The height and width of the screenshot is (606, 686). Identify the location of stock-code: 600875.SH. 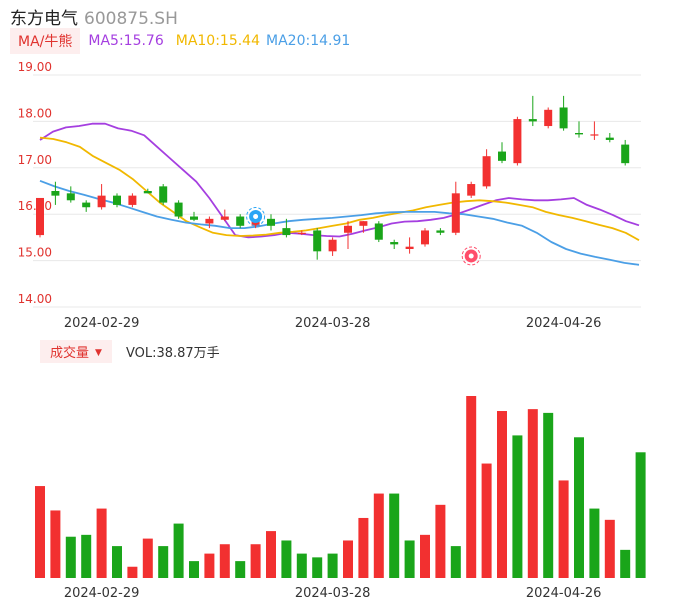
(131, 19).